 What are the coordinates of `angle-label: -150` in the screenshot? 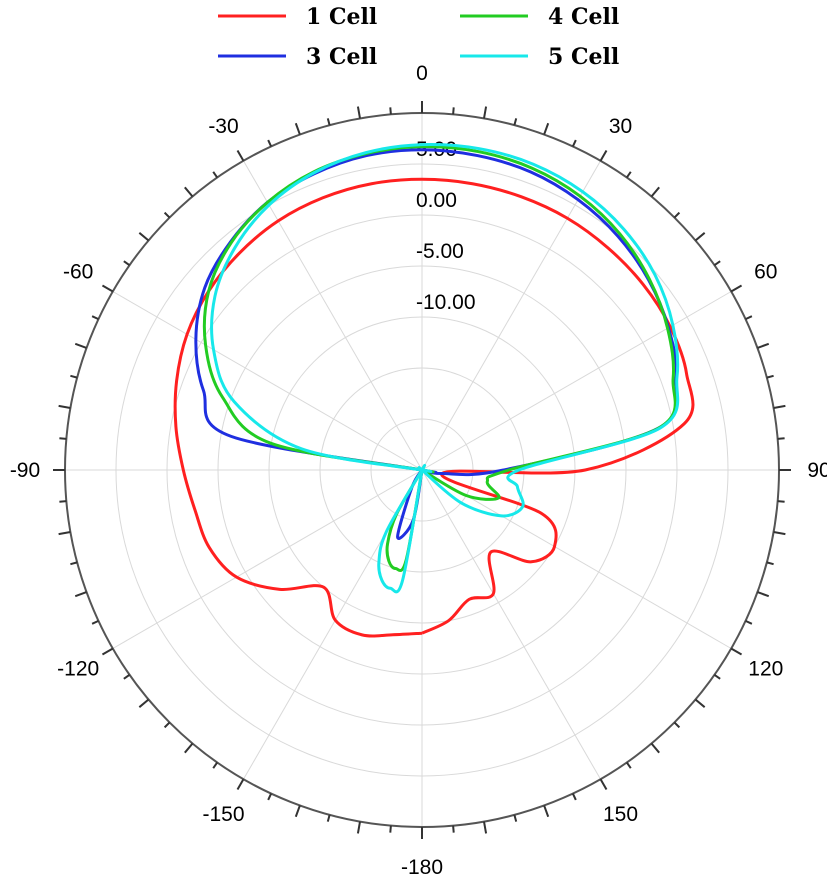 It's located at (223, 814).